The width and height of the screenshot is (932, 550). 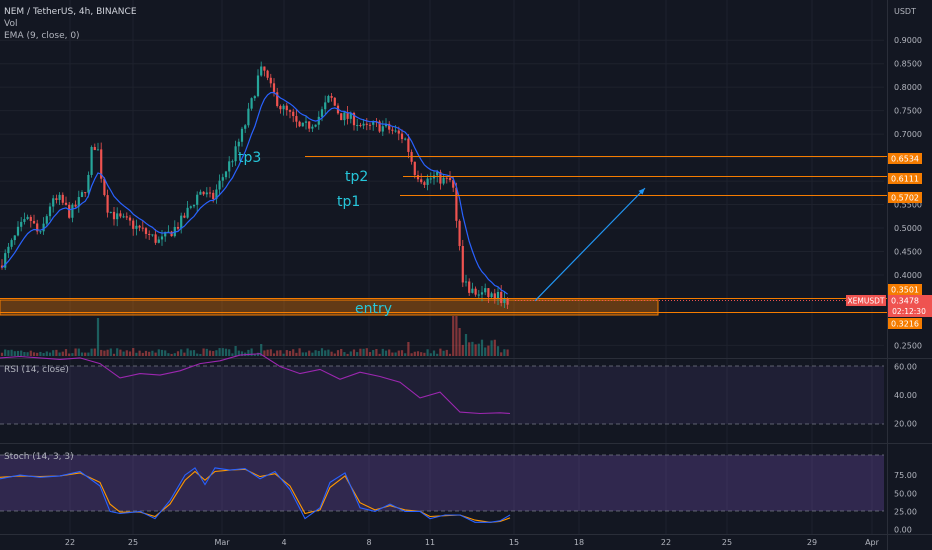 I want to click on time-tick: Apr, so click(x=872, y=542).